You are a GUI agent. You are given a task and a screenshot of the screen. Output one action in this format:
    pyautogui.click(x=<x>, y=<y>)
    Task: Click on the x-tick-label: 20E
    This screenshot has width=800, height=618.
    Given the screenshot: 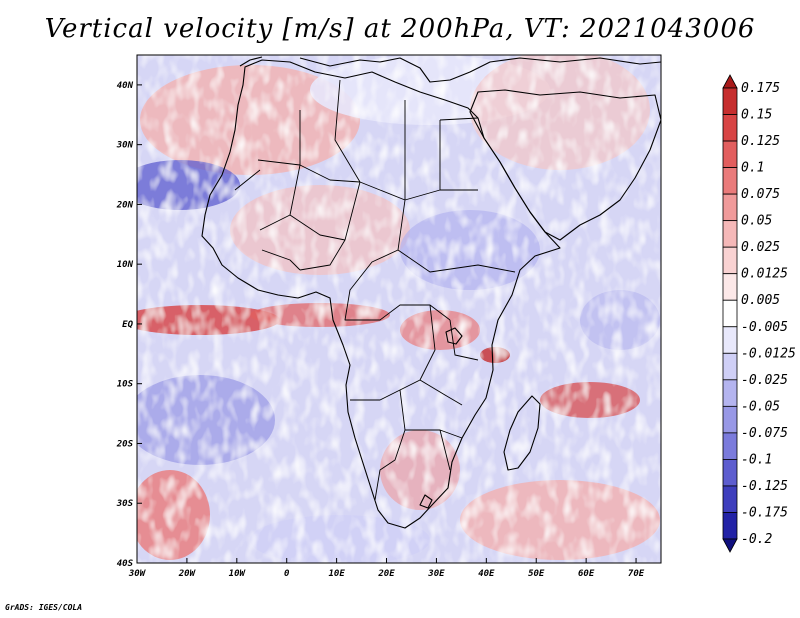 What is the action you would take?
    pyautogui.click(x=386, y=574)
    